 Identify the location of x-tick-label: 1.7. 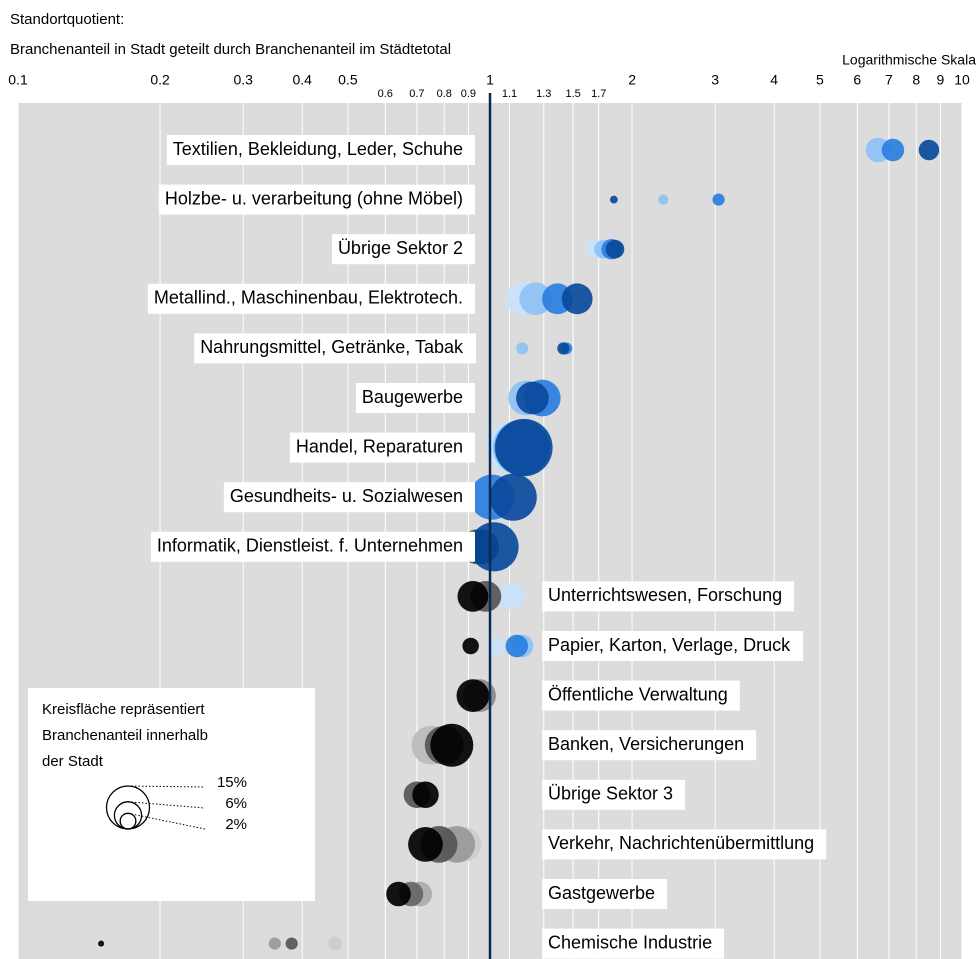
(598, 94).